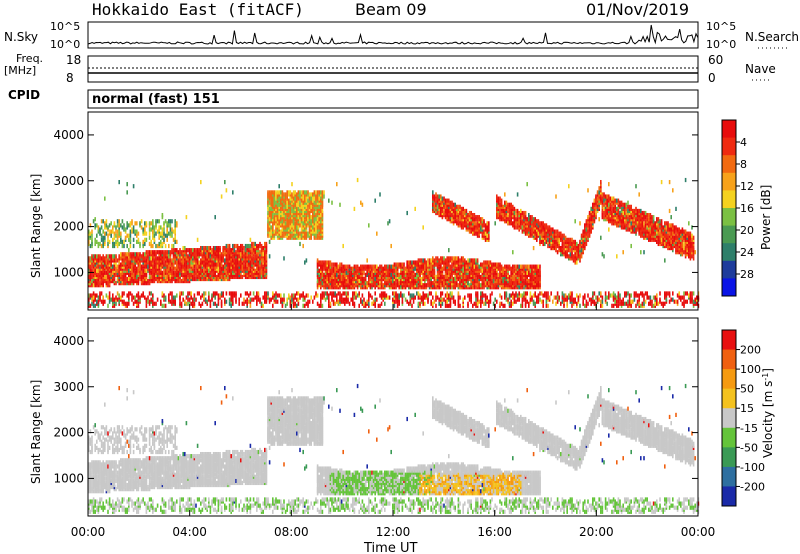 The width and height of the screenshot is (800, 554). What do you see at coordinates (70, 78) in the screenshot?
I see `freq-tick-bottom: 8` at bounding box center [70, 78].